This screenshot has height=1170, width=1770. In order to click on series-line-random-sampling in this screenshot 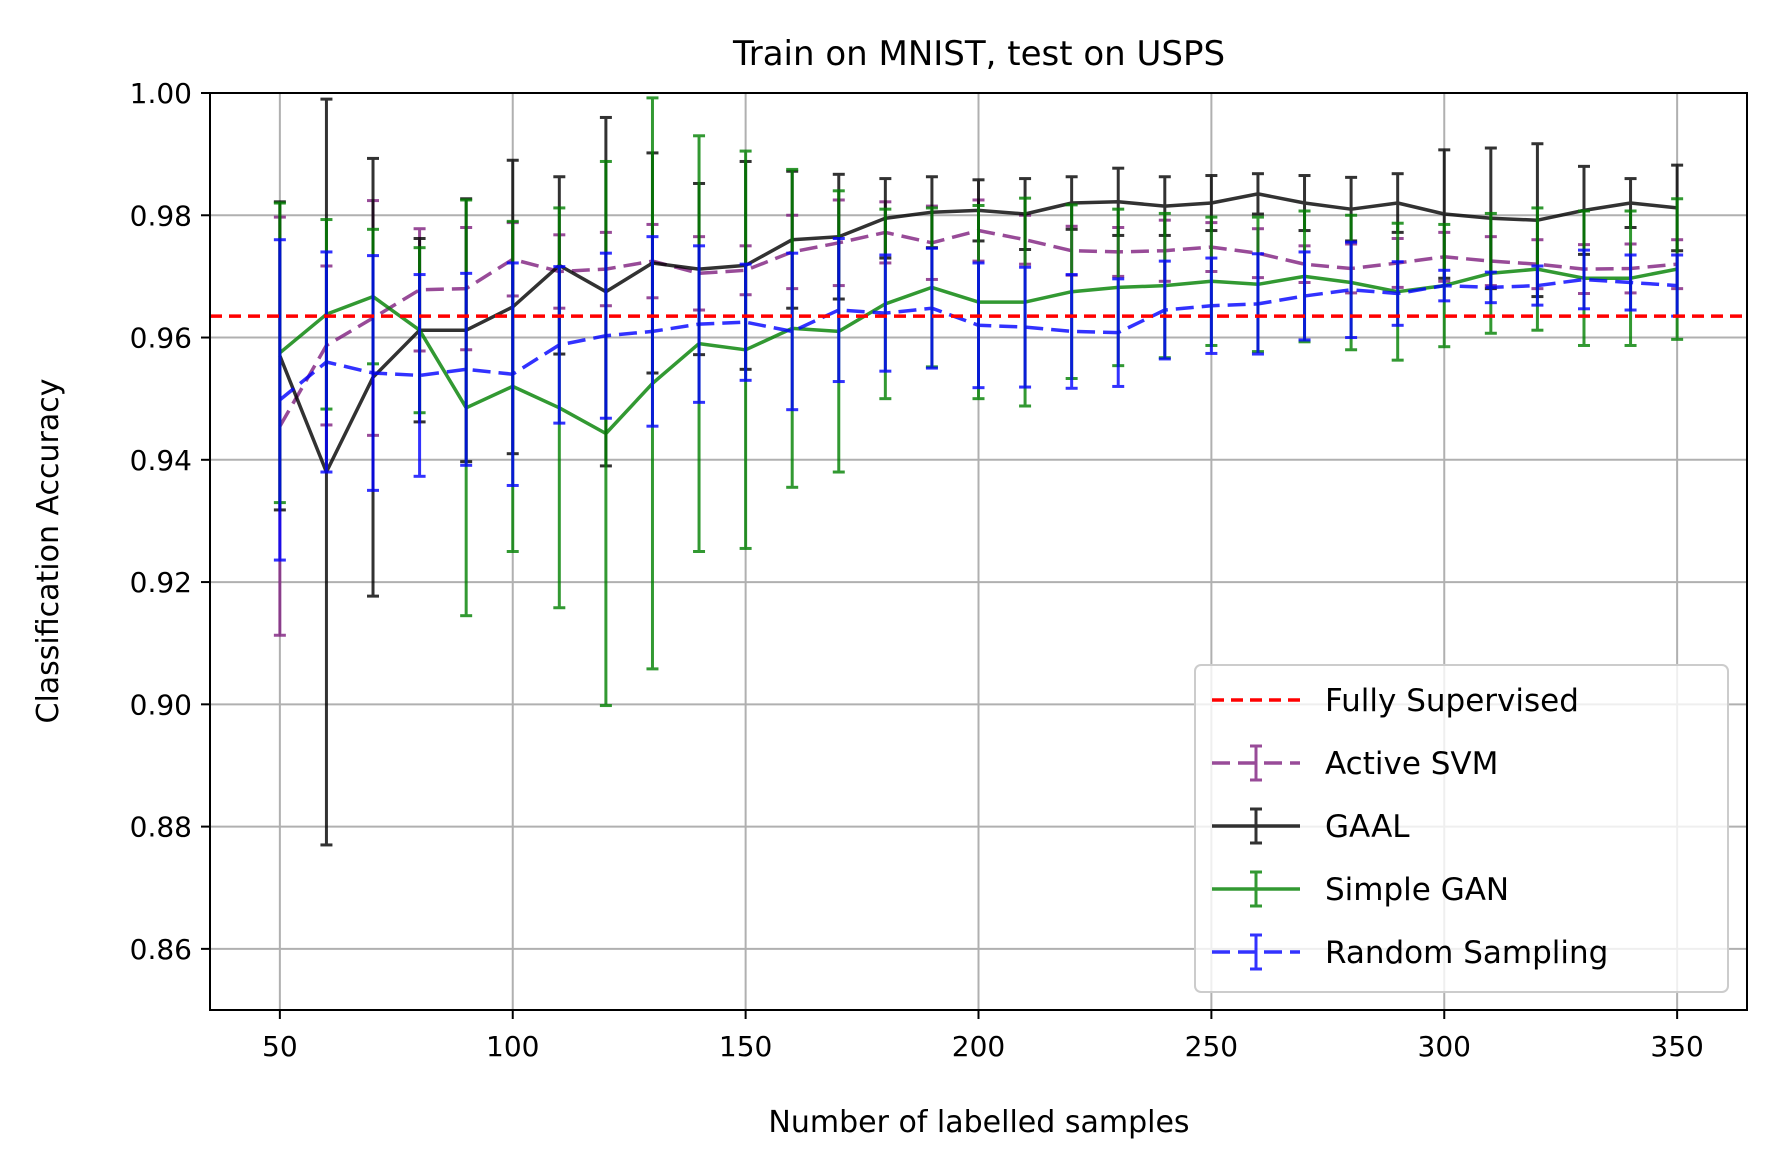, I will do `click(978, 339)`.